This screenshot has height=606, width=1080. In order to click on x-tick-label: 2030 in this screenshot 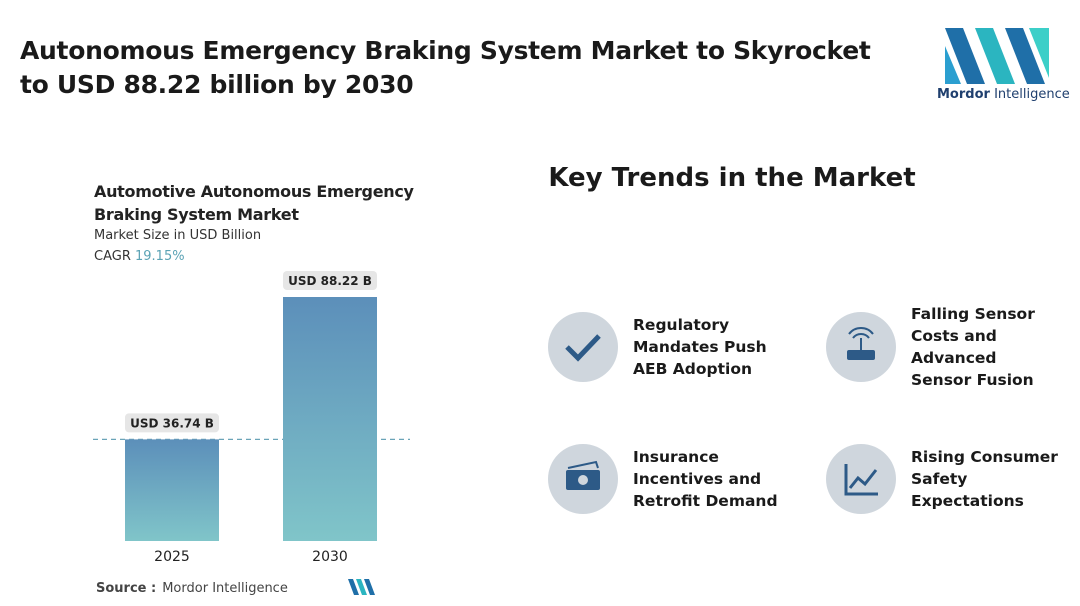, I will do `click(330, 557)`.